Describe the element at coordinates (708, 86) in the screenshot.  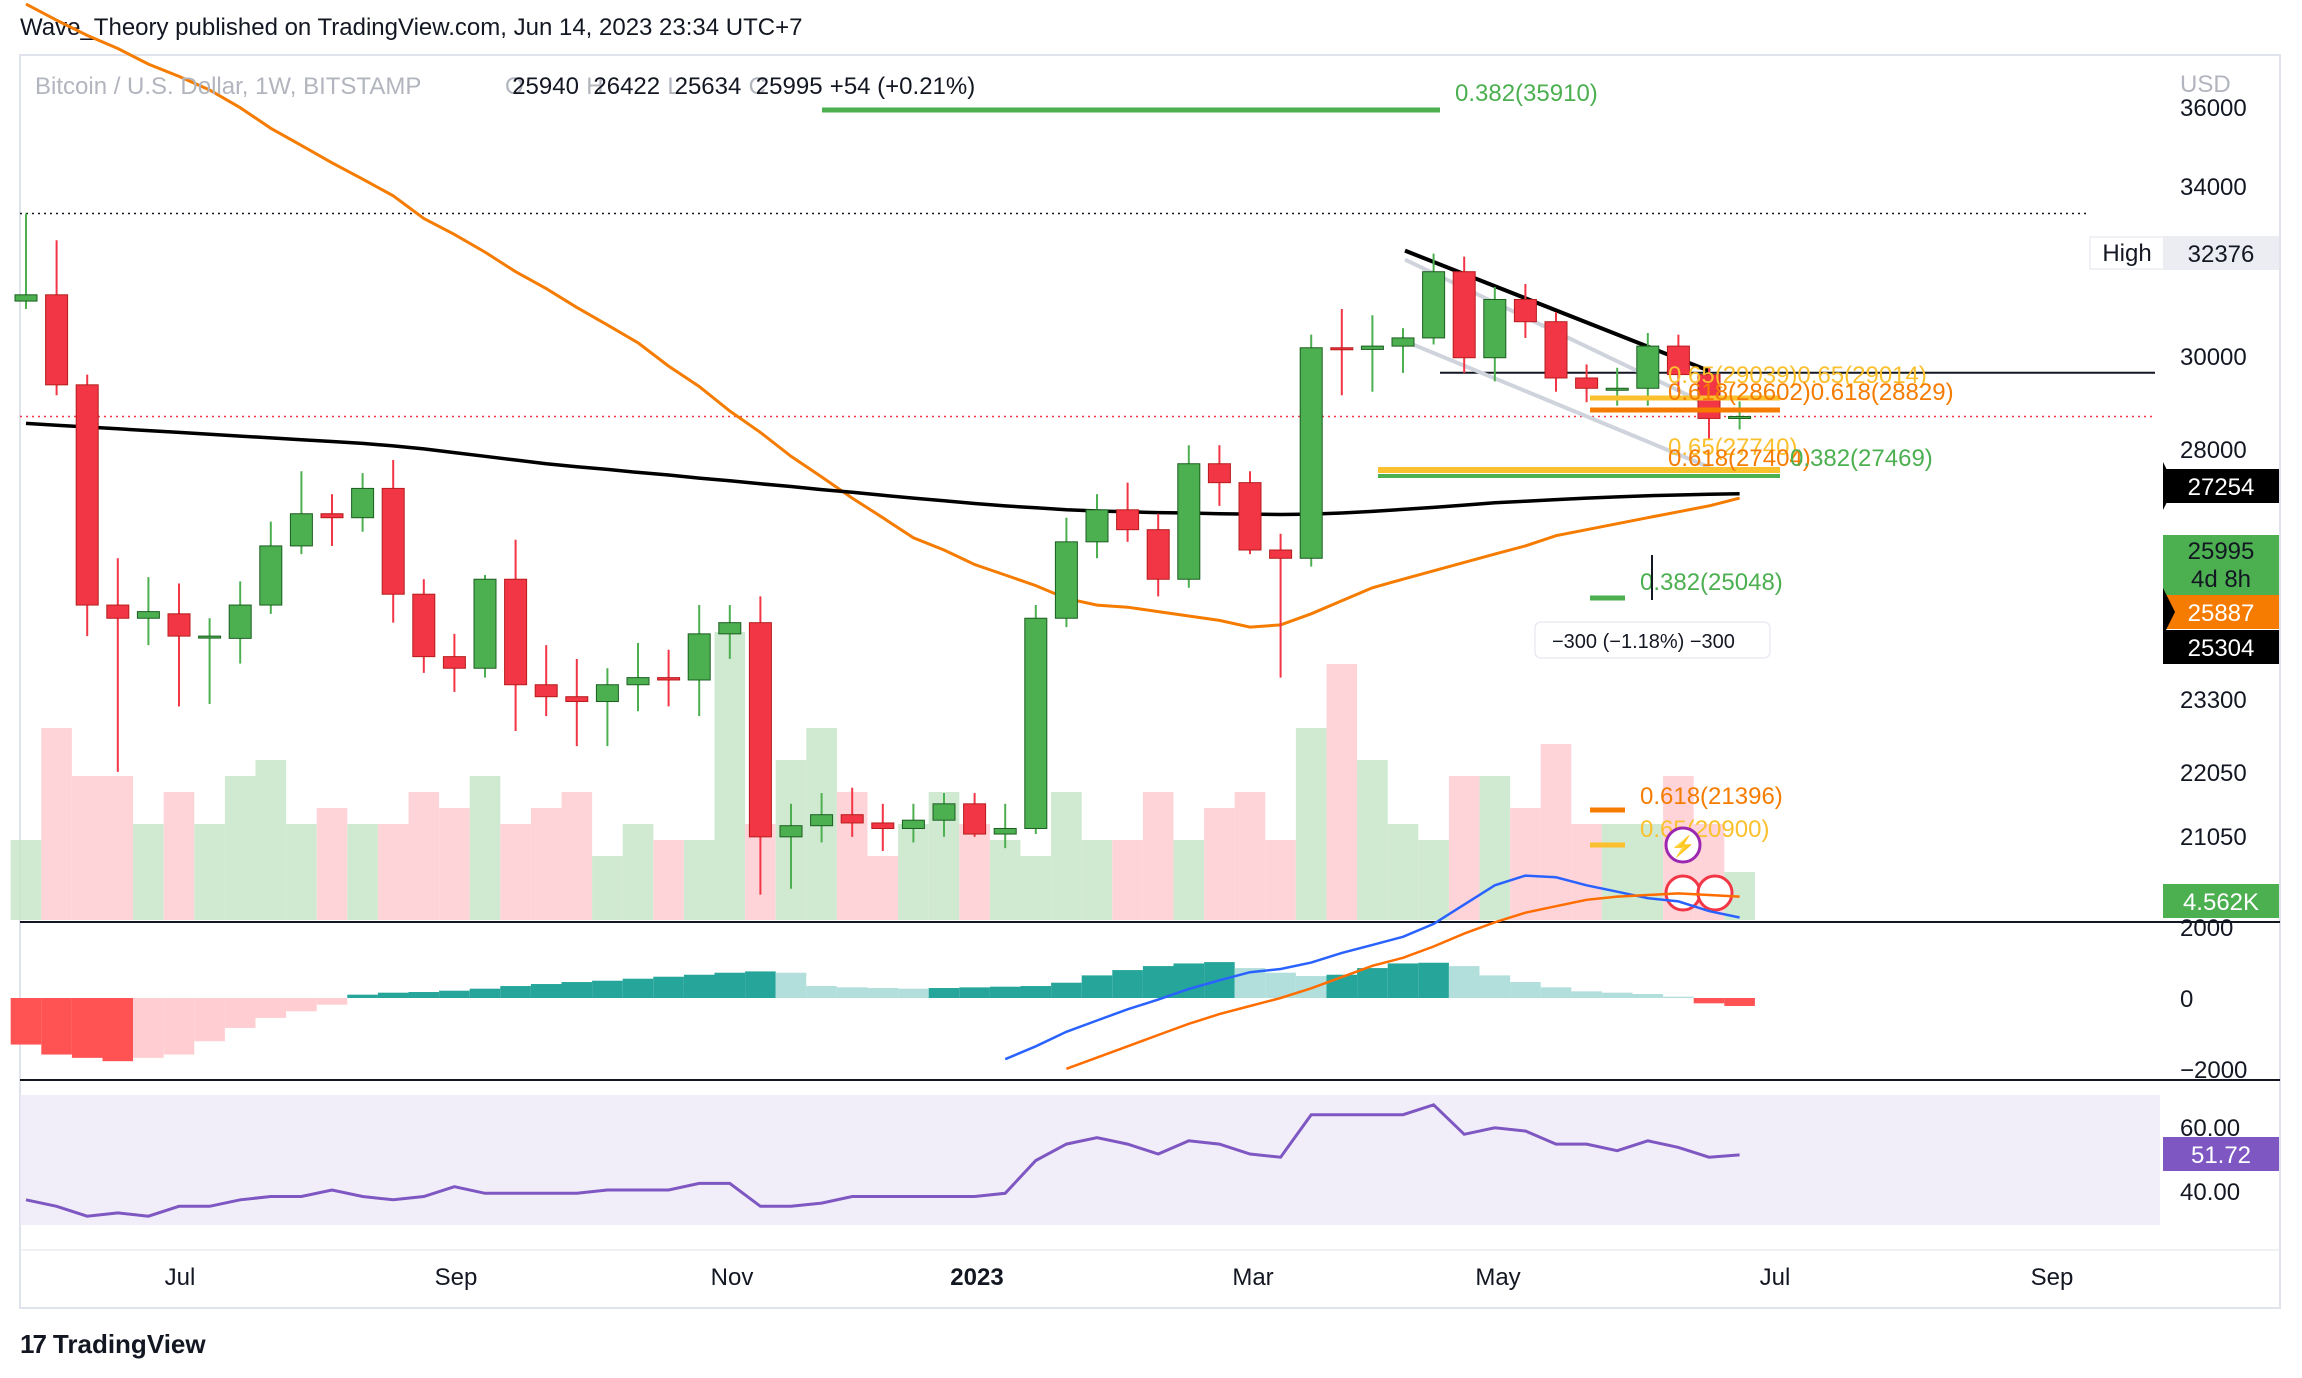
I see `low-value: 25634` at that location.